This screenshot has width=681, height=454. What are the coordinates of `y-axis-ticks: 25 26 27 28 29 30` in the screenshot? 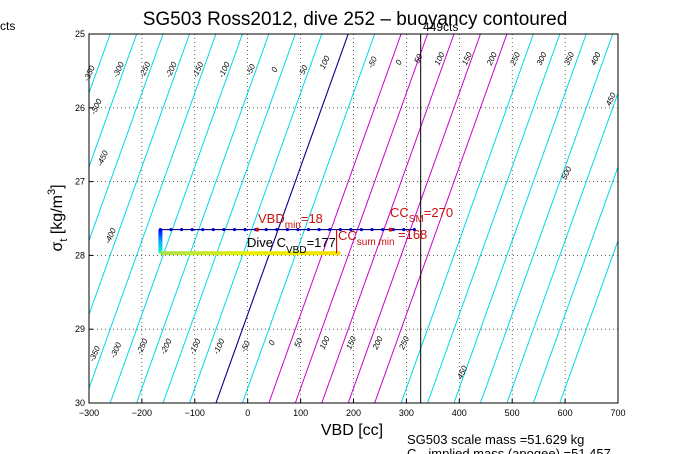 It's located at (84, 218).